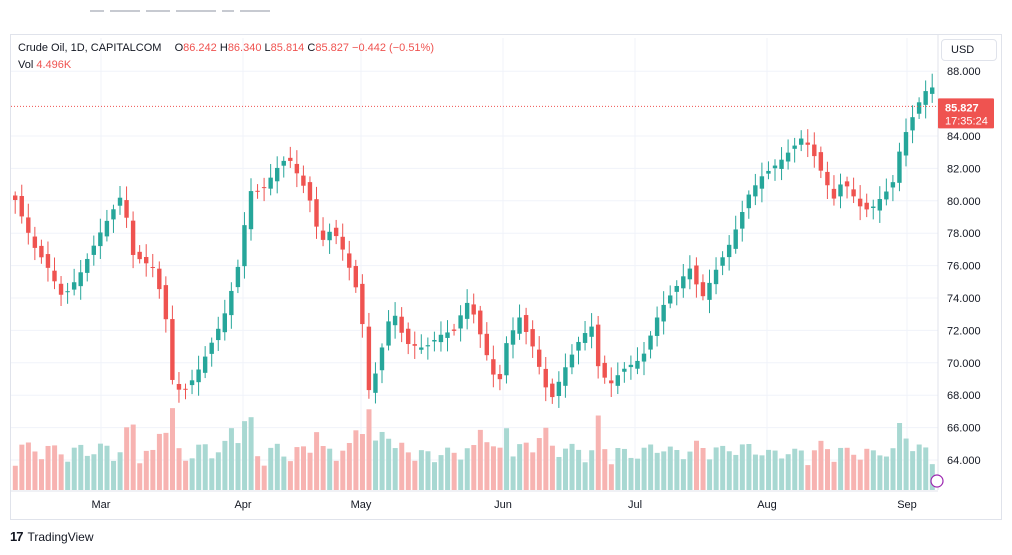 This screenshot has height=555, width=1012. Describe the element at coordinates (52, 536) in the screenshot. I see `tradingview-logo: 17 TradingView` at that location.